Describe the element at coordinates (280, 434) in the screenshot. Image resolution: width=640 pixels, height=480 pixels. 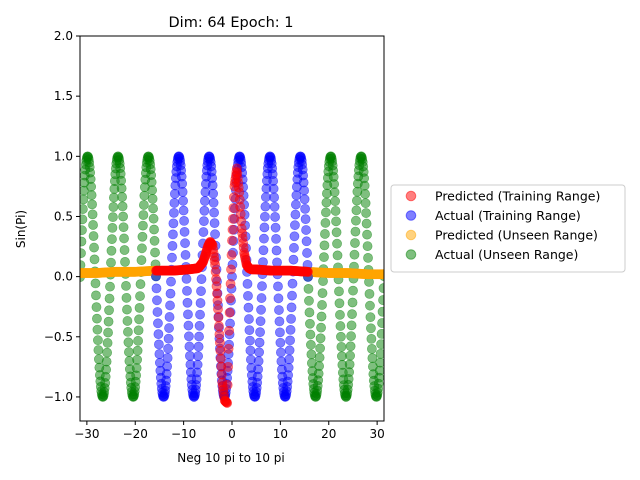
I see `x-tick-label: 10` at that location.